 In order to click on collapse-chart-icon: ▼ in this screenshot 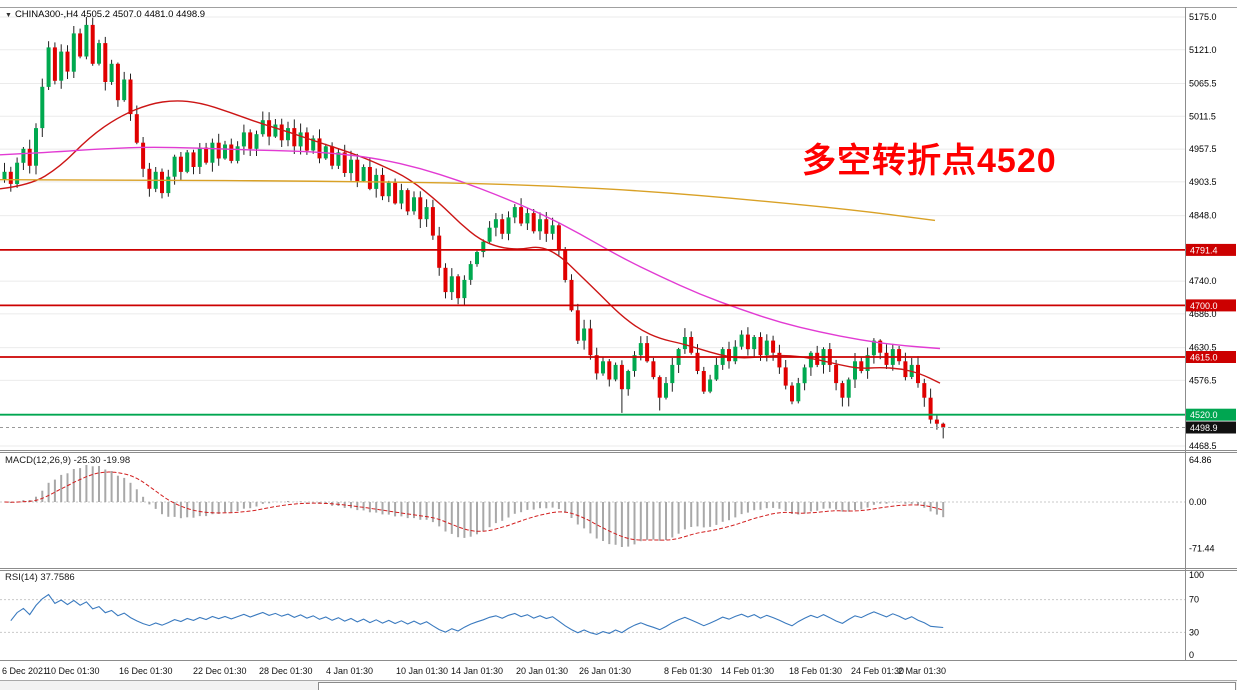, I will do `click(8, 15)`.